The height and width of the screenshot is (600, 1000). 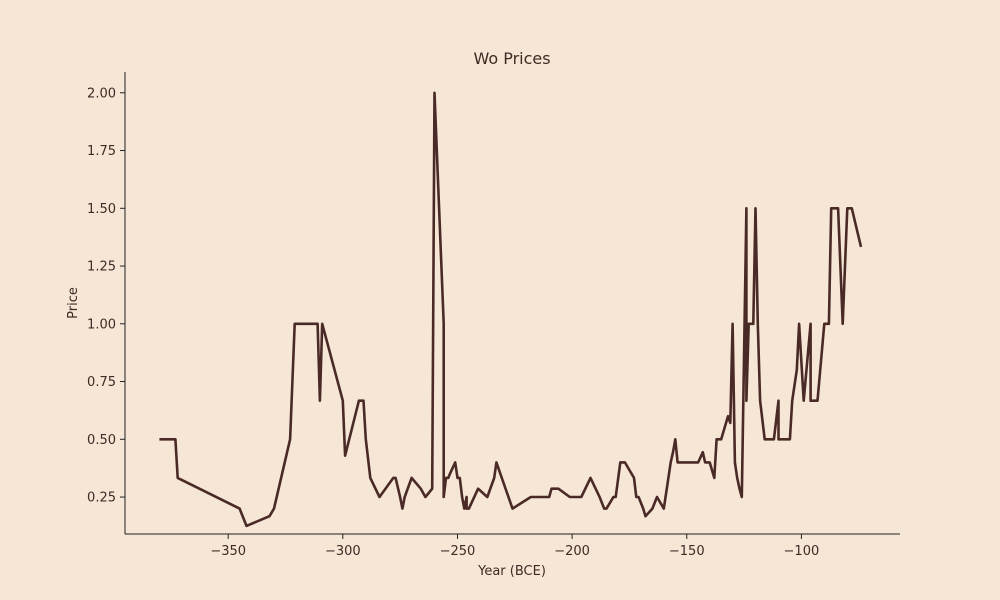 What do you see at coordinates (802, 551) in the screenshot?
I see `x-tick-label: −100` at bounding box center [802, 551].